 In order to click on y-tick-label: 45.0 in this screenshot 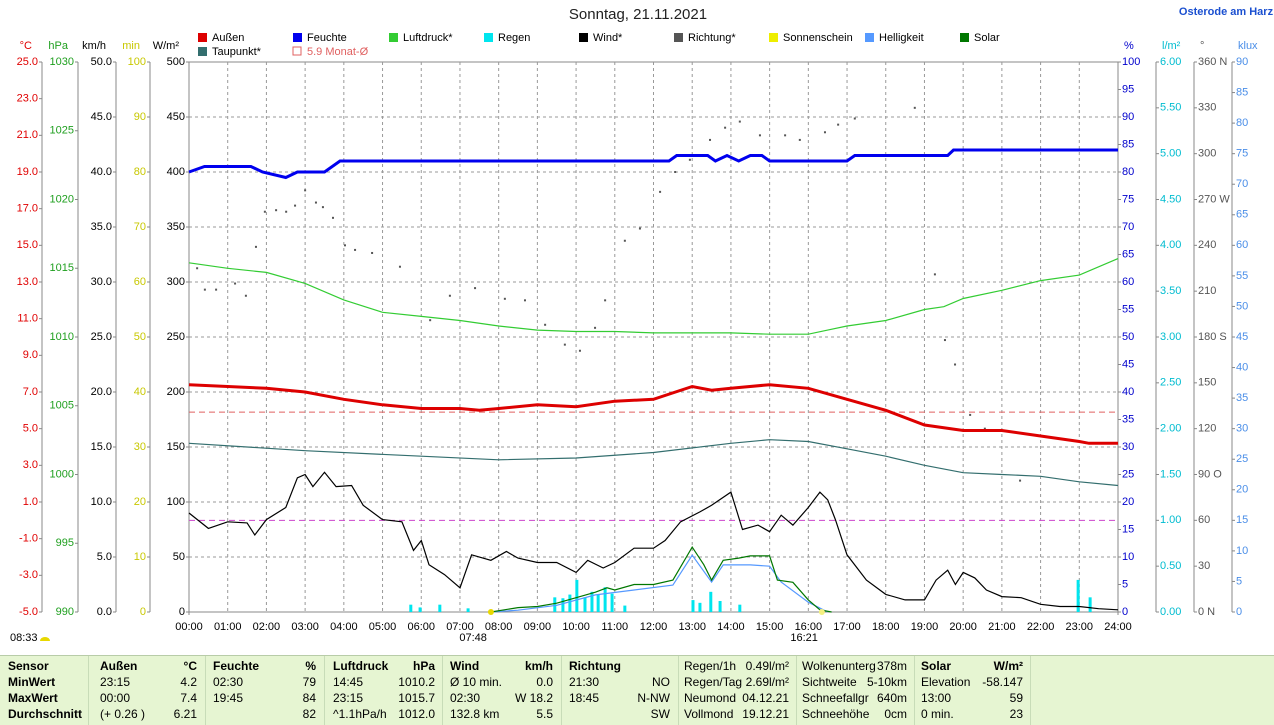, I will do `click(101, 117)`.